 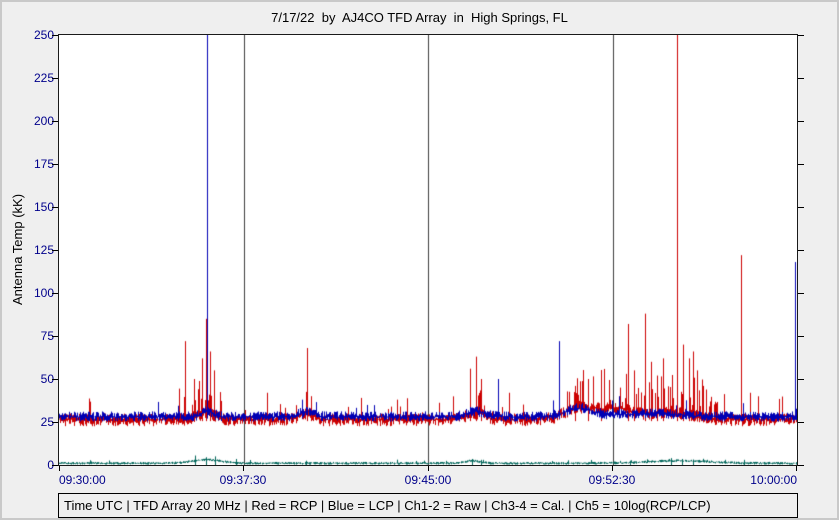 What do you see at coordinates (43, 121) in the screenshot?
I see `y-tick-label: 200` at bounding box center [43, 121].